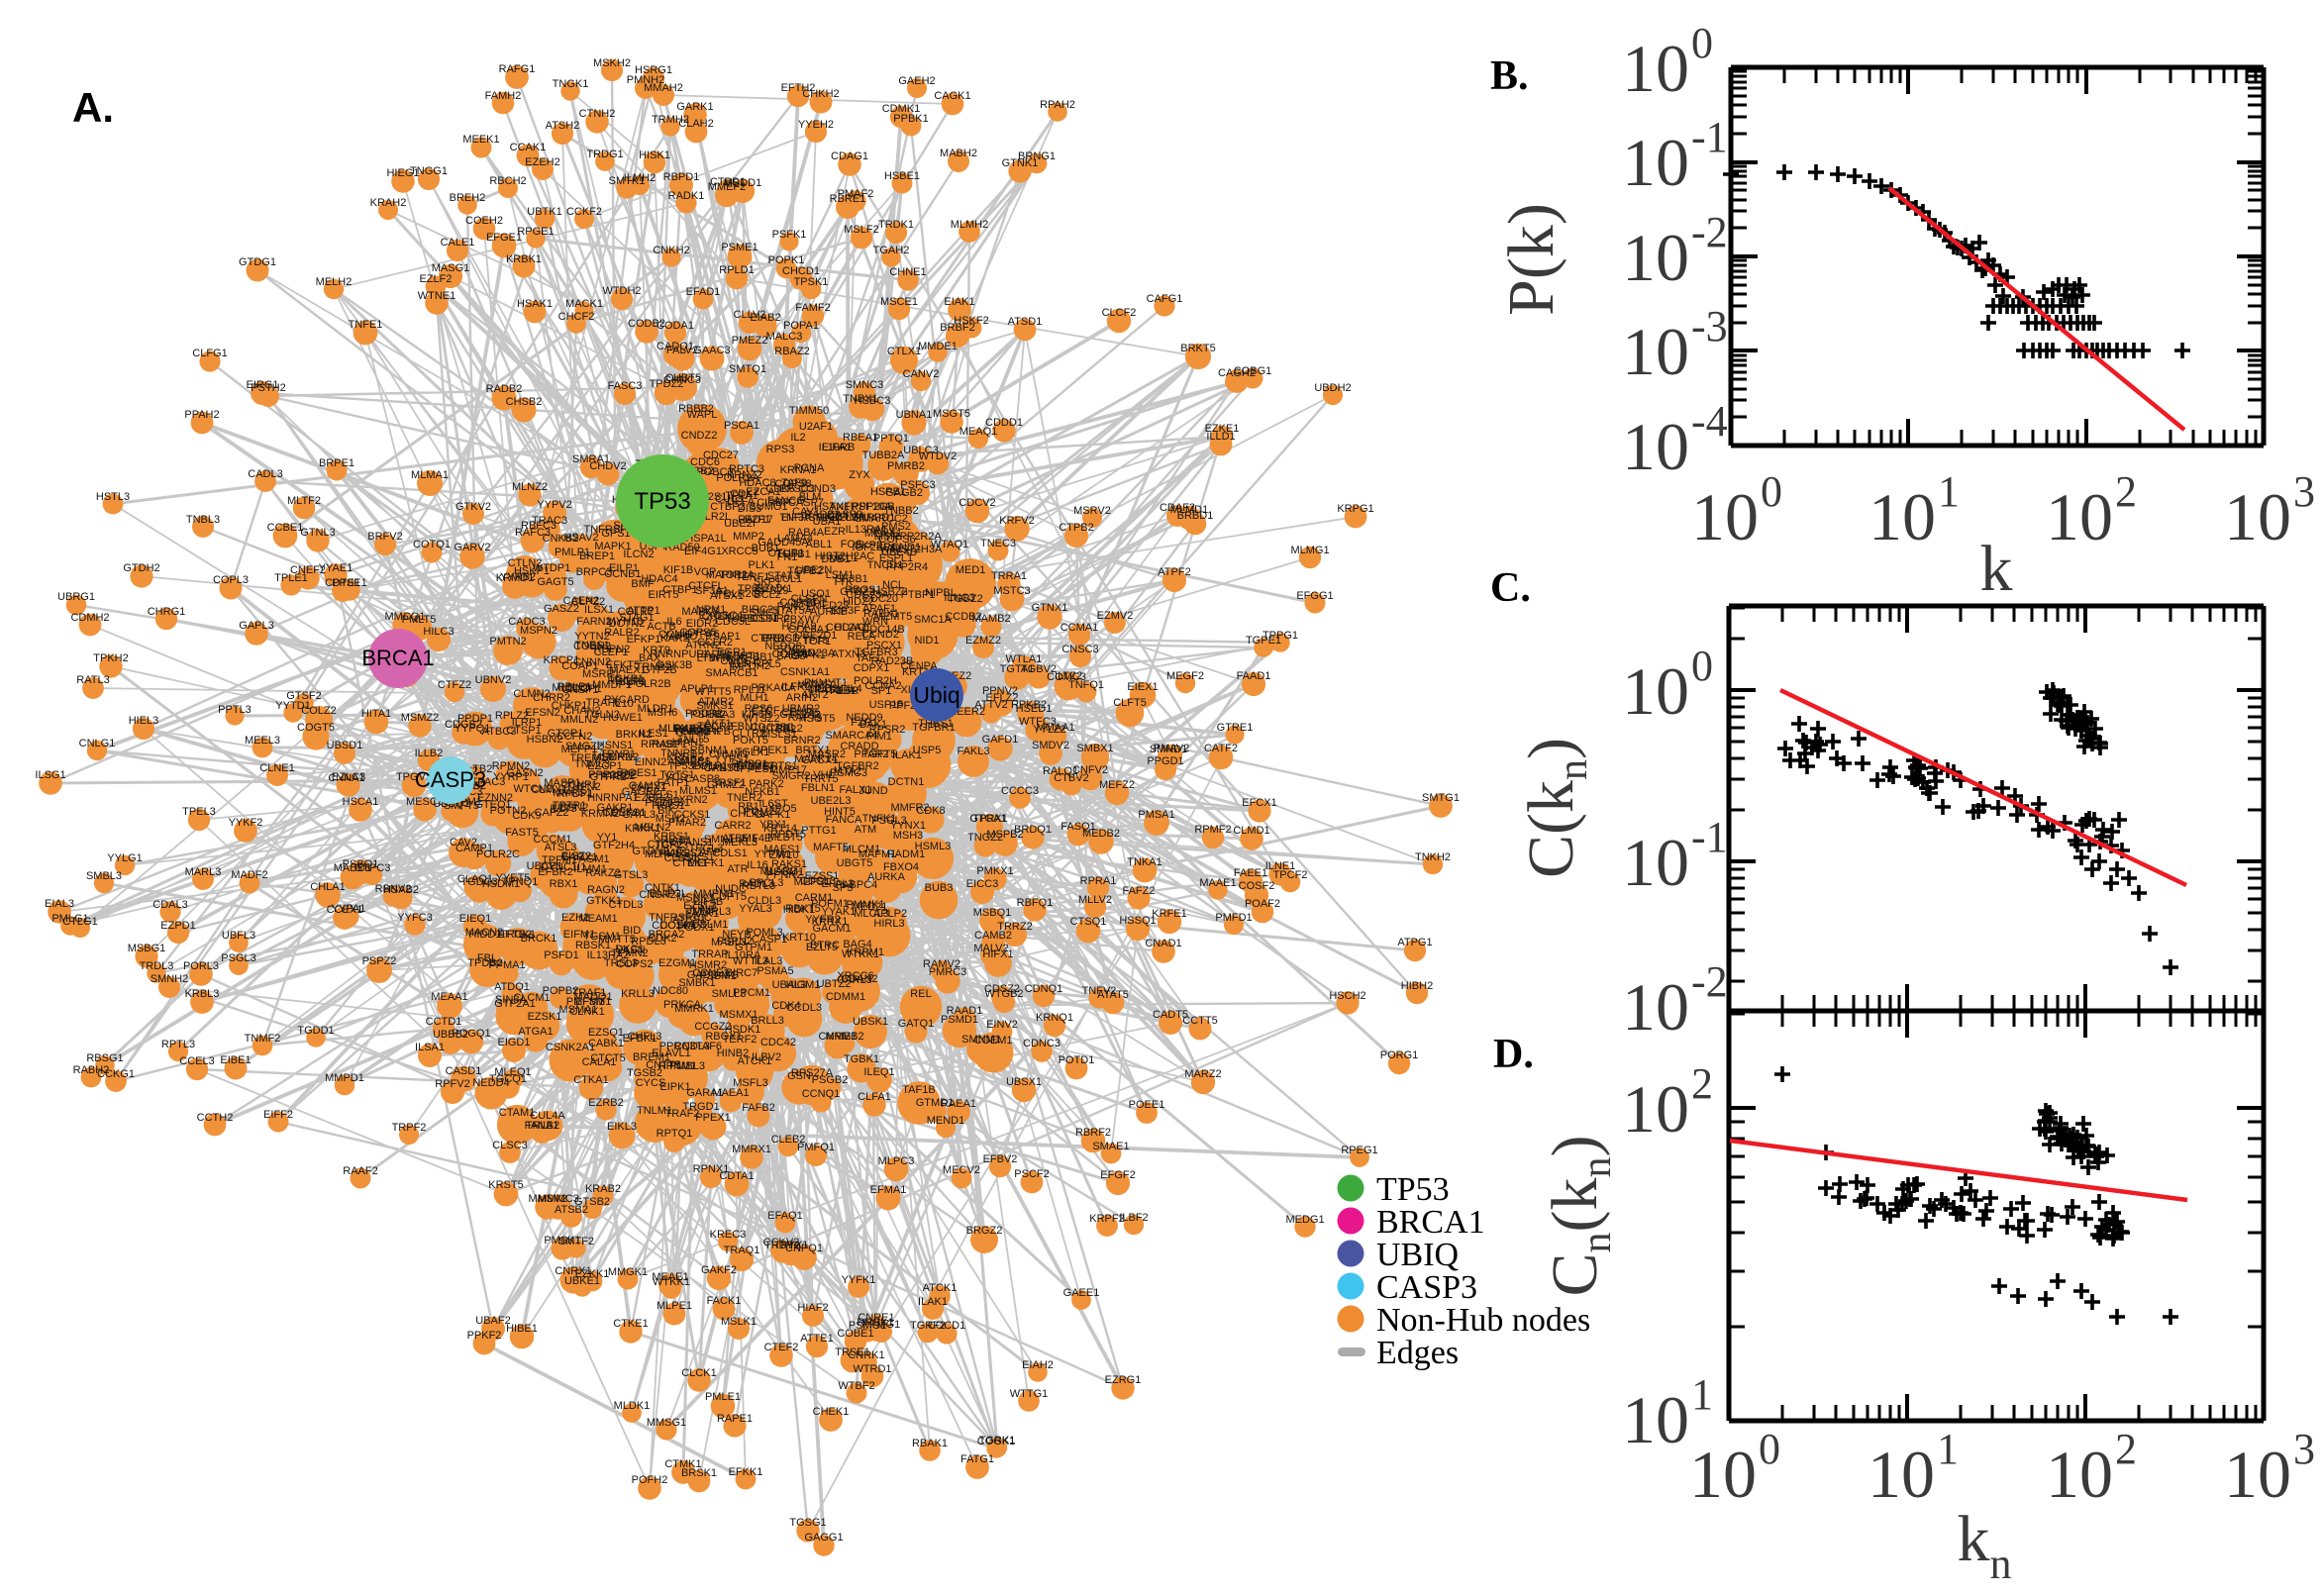 This screenshot has height=1596, width=2323. Describe the element at coordinates (844, 515) in the screenshot. I see `svg-text: CASP9` at that location.